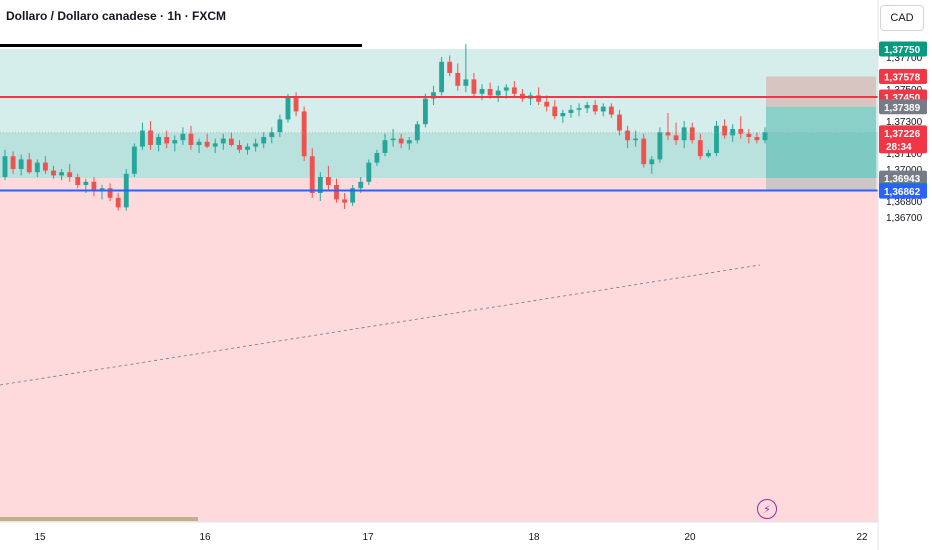 The height and width of the screenshot is (550, 932). What do you see at coordinates (902, 98) in the screenshot?
I see `price-tag-label: 1,37450` at bounding box center [902, 98].